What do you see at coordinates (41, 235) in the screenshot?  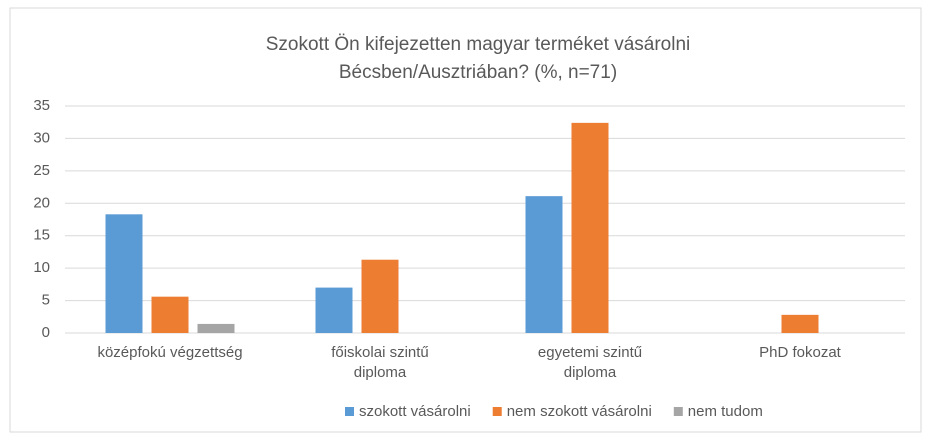 I see `y-tick-label: 15` at bounding box center [41, 235].